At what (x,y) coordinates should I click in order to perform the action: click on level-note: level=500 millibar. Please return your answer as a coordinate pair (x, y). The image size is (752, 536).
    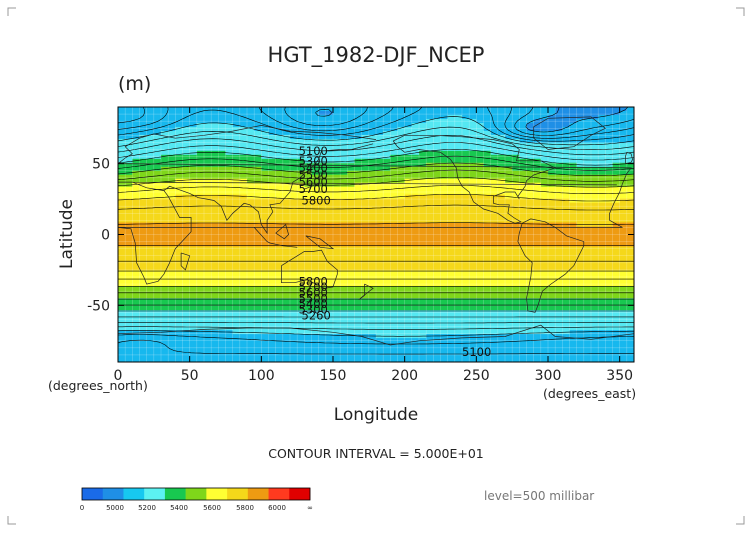
    Looking at the image, I should click on (539, 496).